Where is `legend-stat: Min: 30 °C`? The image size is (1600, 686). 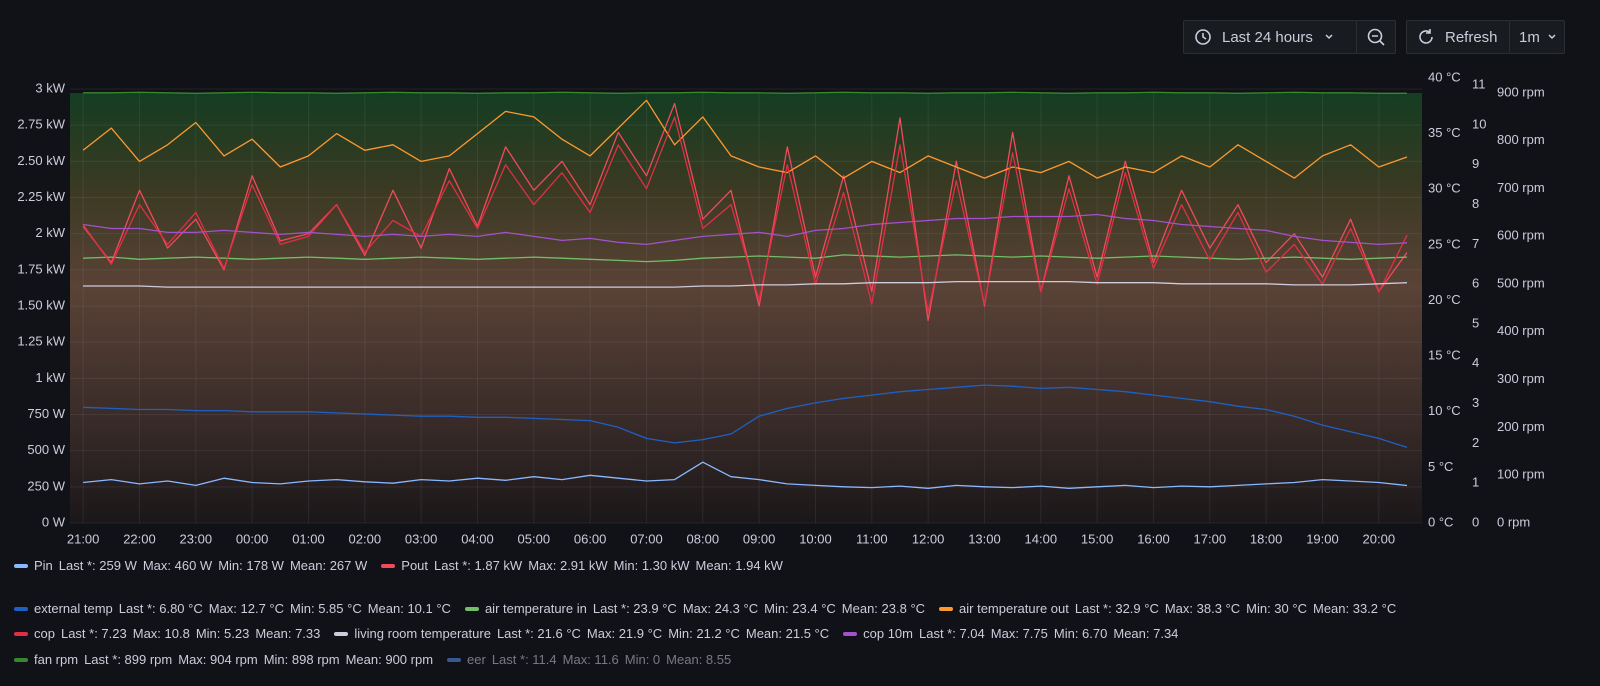 legend-stat: Min: 30 °C is located at coordinates (1276, 608).